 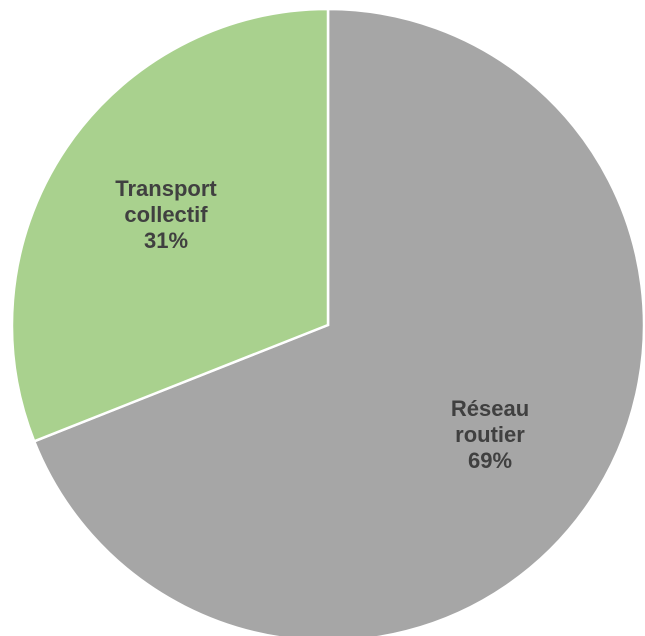 I want to click on pie-label-line: routier, so click(x=490, y=434).